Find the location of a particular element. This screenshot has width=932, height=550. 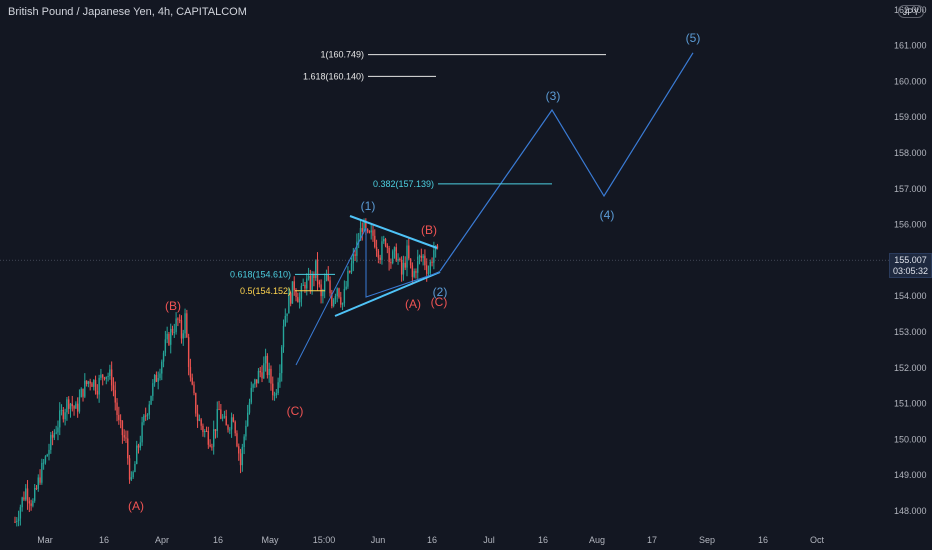

triangle-lower-line is located at coordinates (387, 294).